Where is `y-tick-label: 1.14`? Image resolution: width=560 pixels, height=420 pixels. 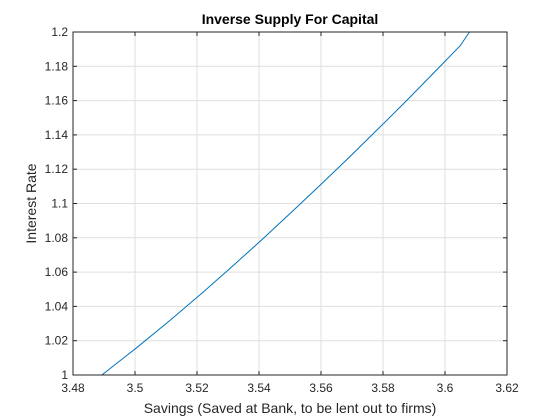 y-tick-label: 1.14 is located at coordinates (57, 135).